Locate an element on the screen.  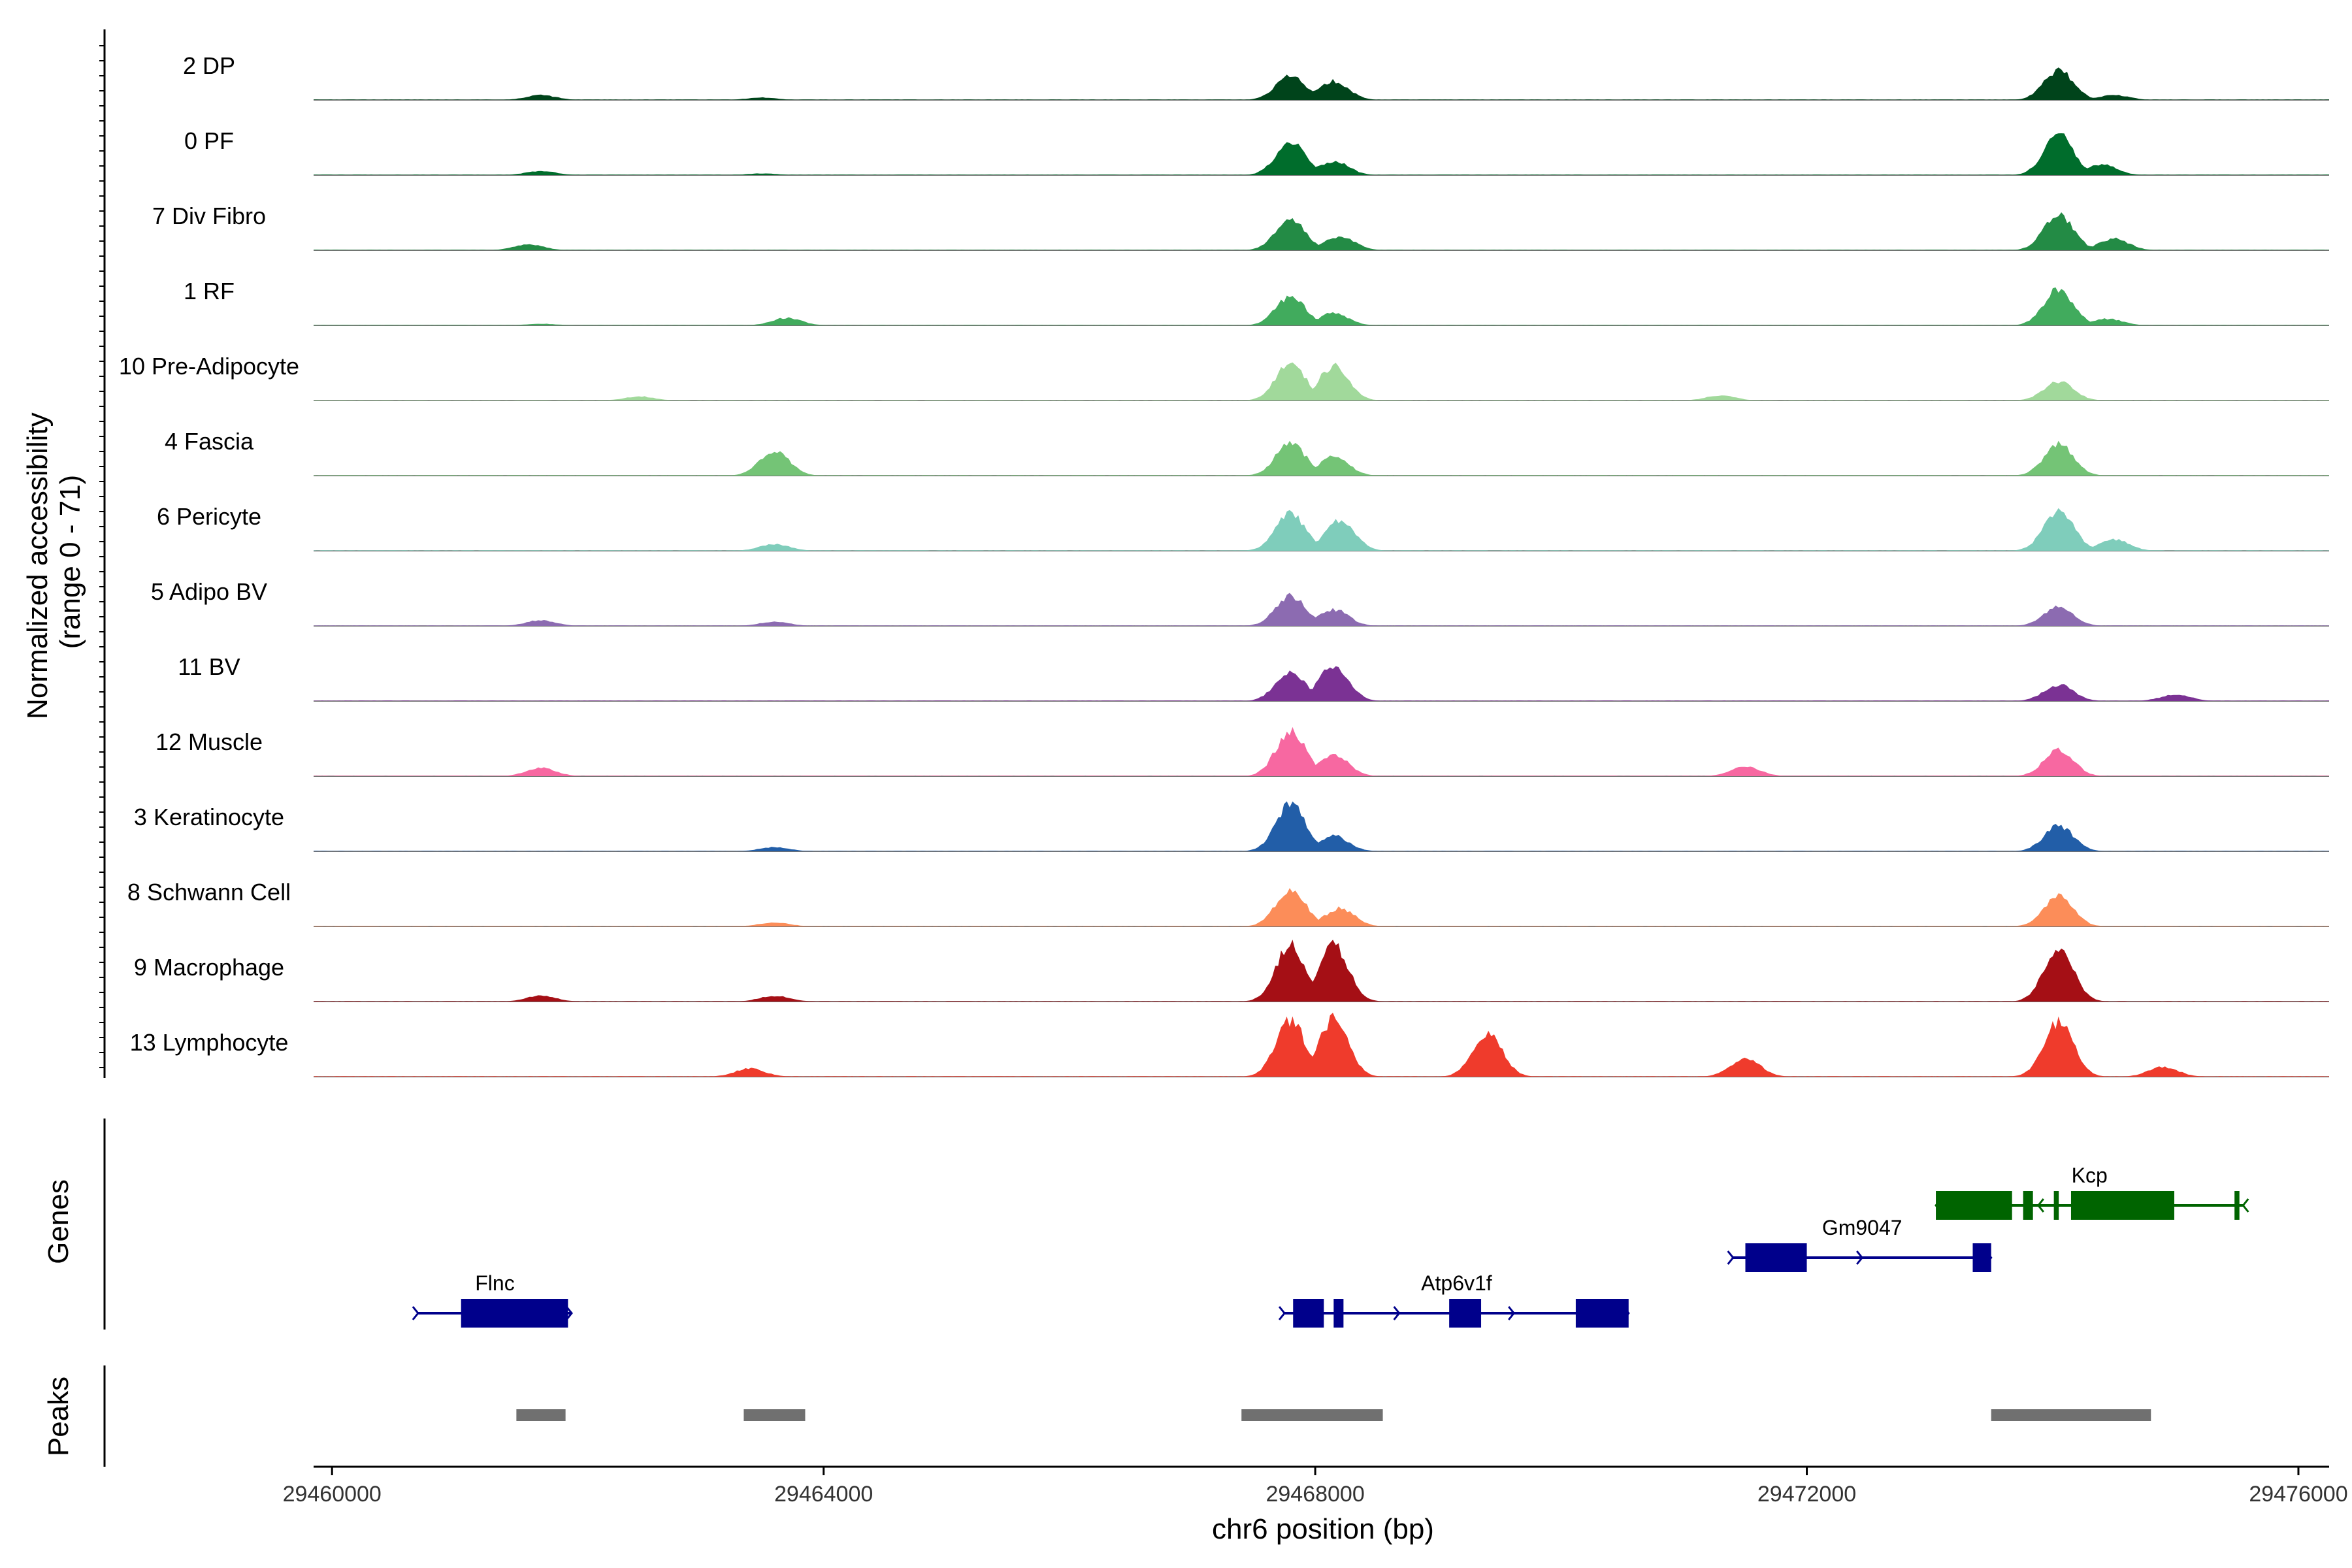
gene-kcp: Kcp is located at coordinates (2092, 1192).